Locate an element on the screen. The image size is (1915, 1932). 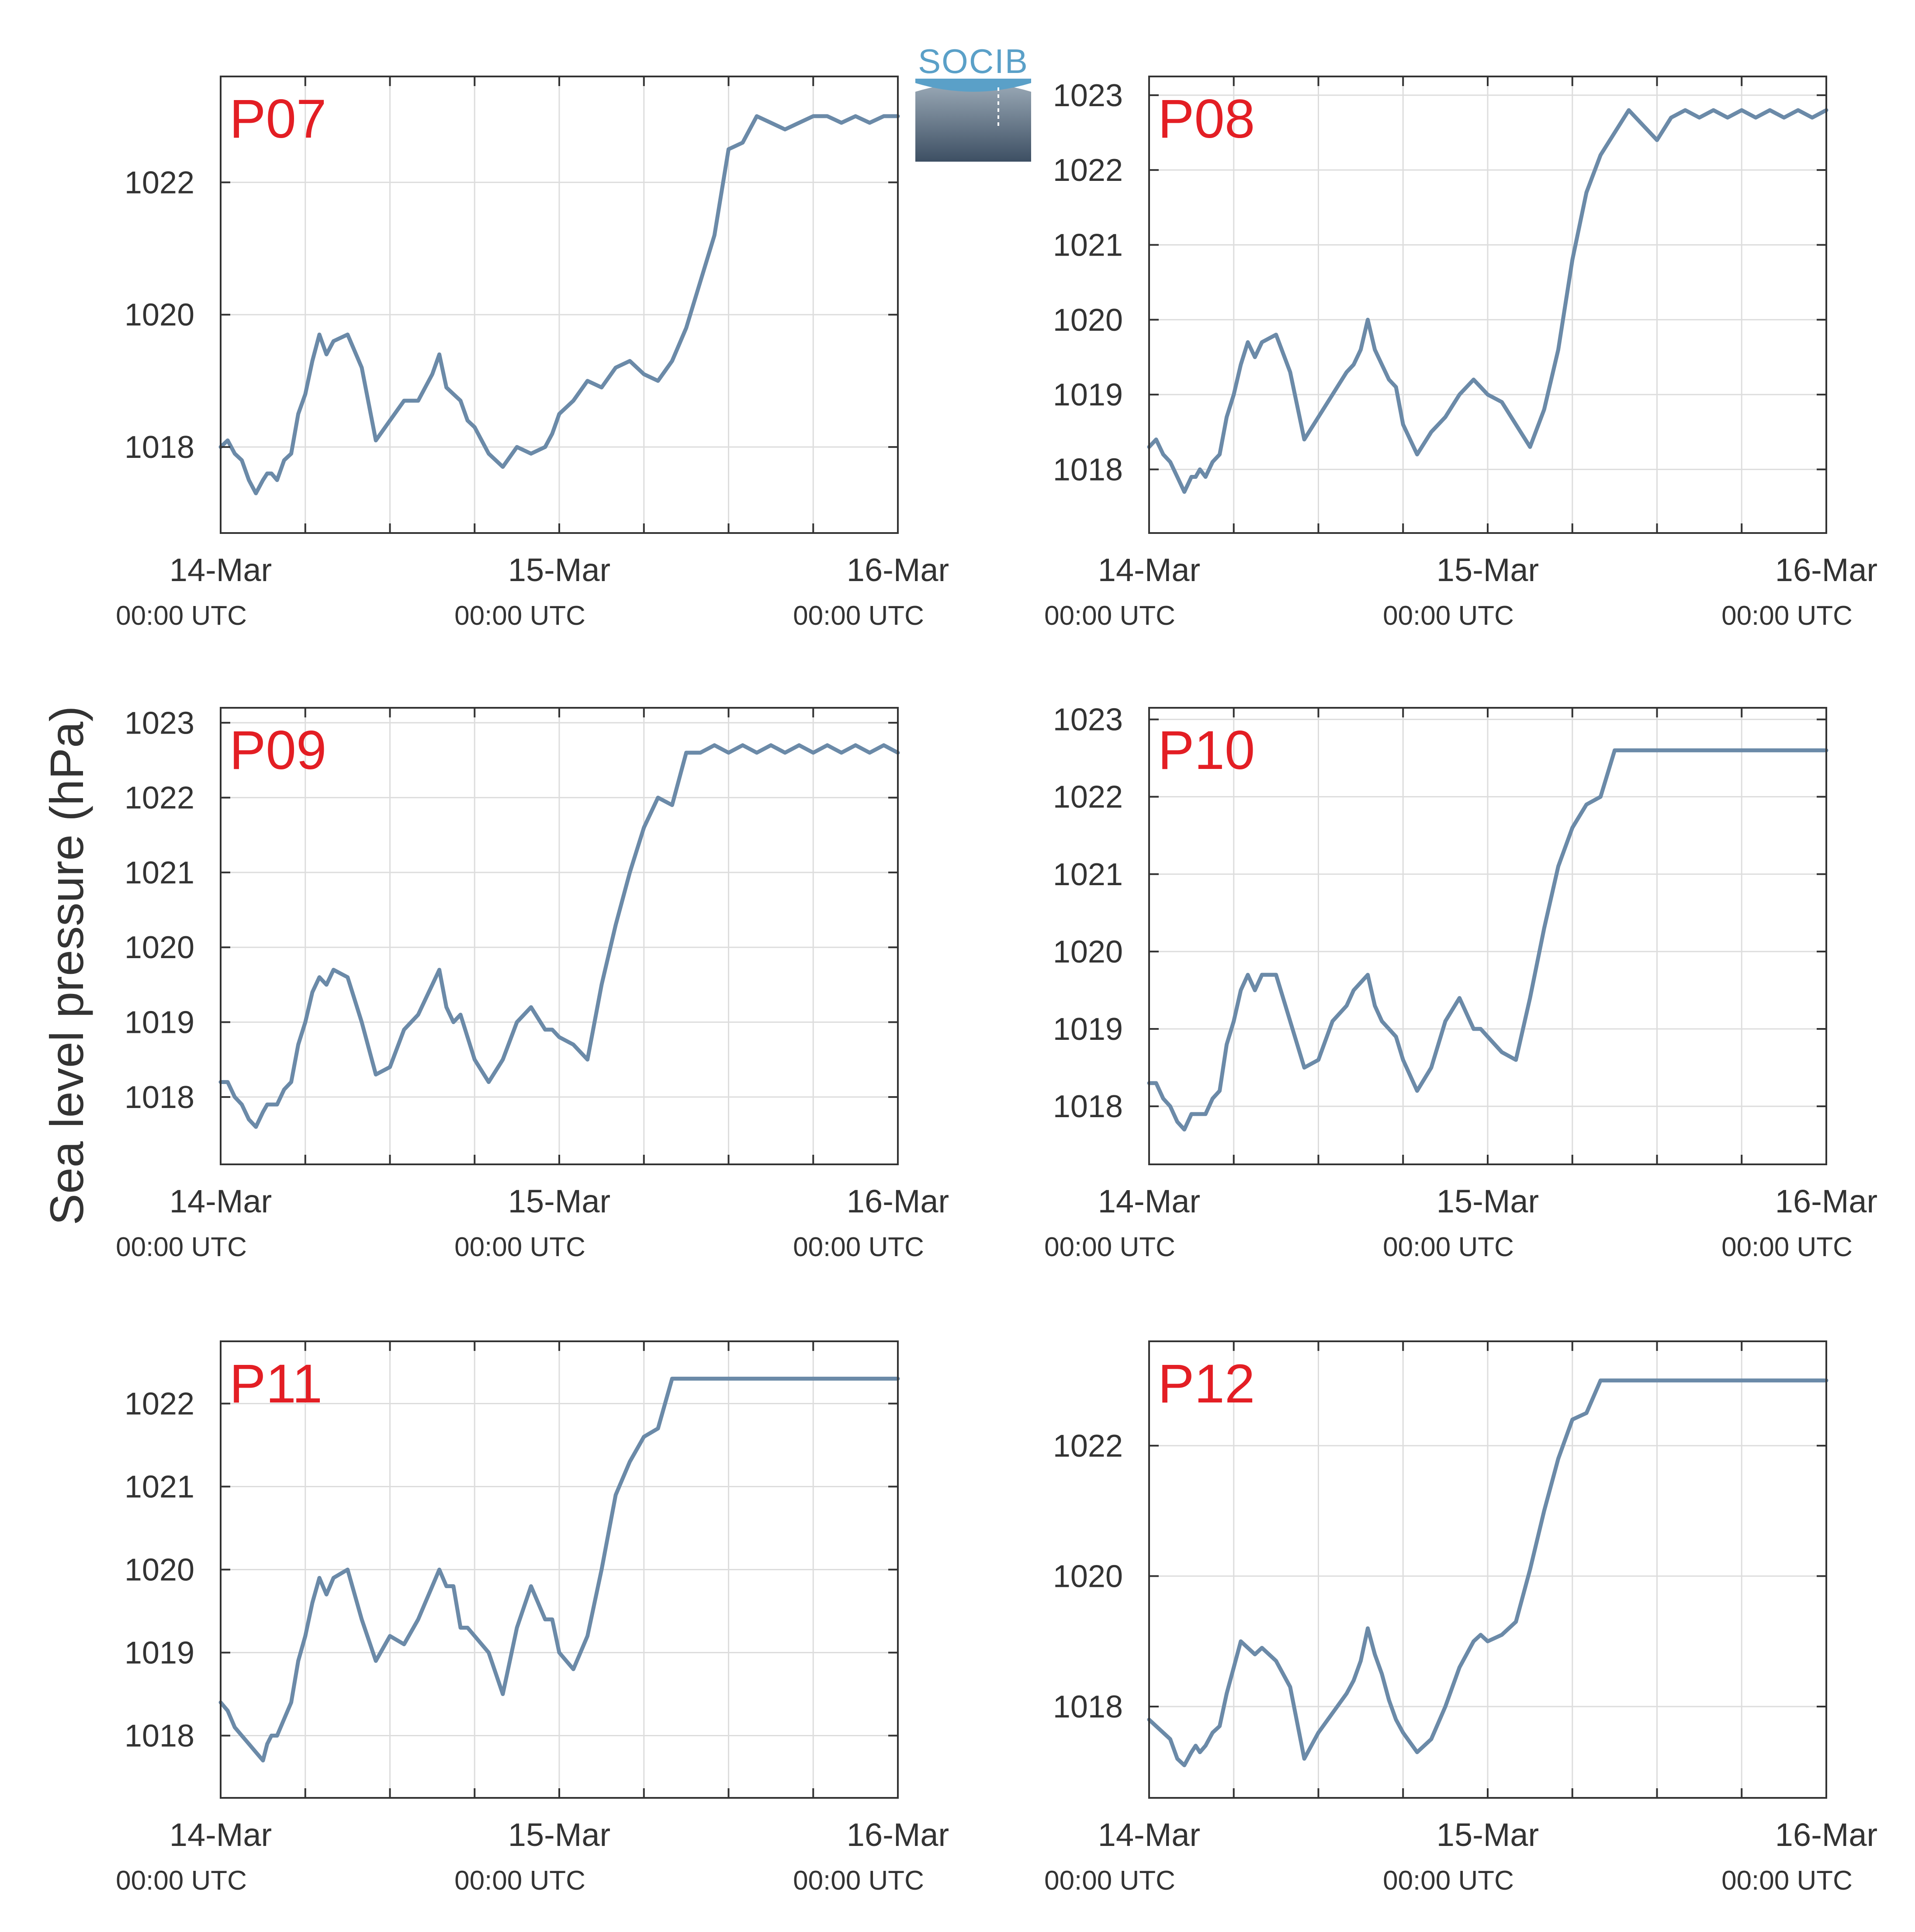
logo-text: SOCIB is located at coordinates (973, 61).